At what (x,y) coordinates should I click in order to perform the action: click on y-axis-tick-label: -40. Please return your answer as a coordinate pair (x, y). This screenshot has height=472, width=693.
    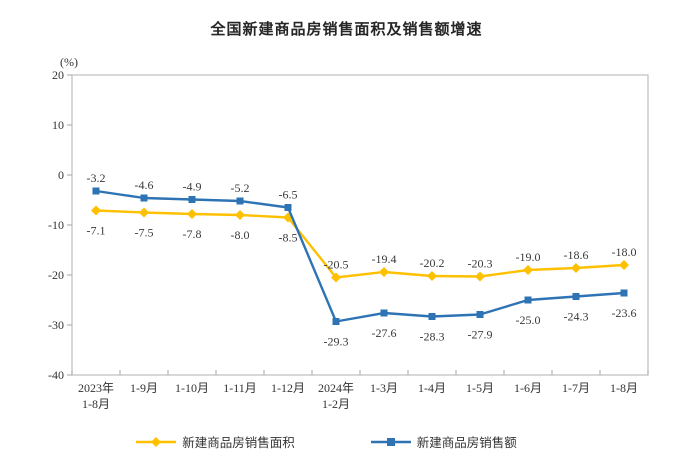
    Looking at the image, I should click on (56, 375).